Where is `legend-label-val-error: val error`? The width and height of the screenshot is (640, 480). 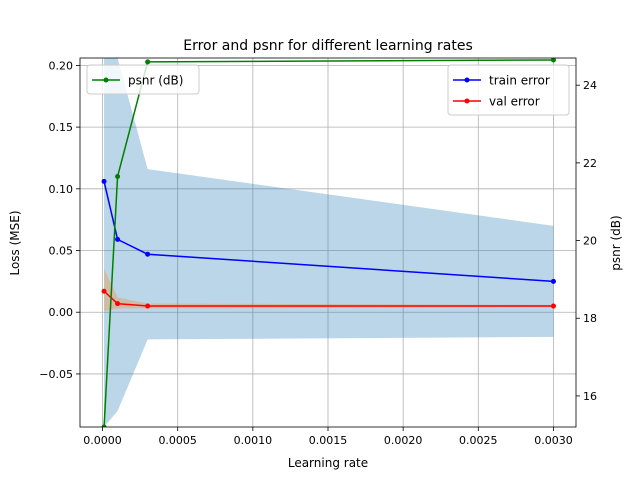 legend-label-val-error: val error is located at coordinates (514, 102).